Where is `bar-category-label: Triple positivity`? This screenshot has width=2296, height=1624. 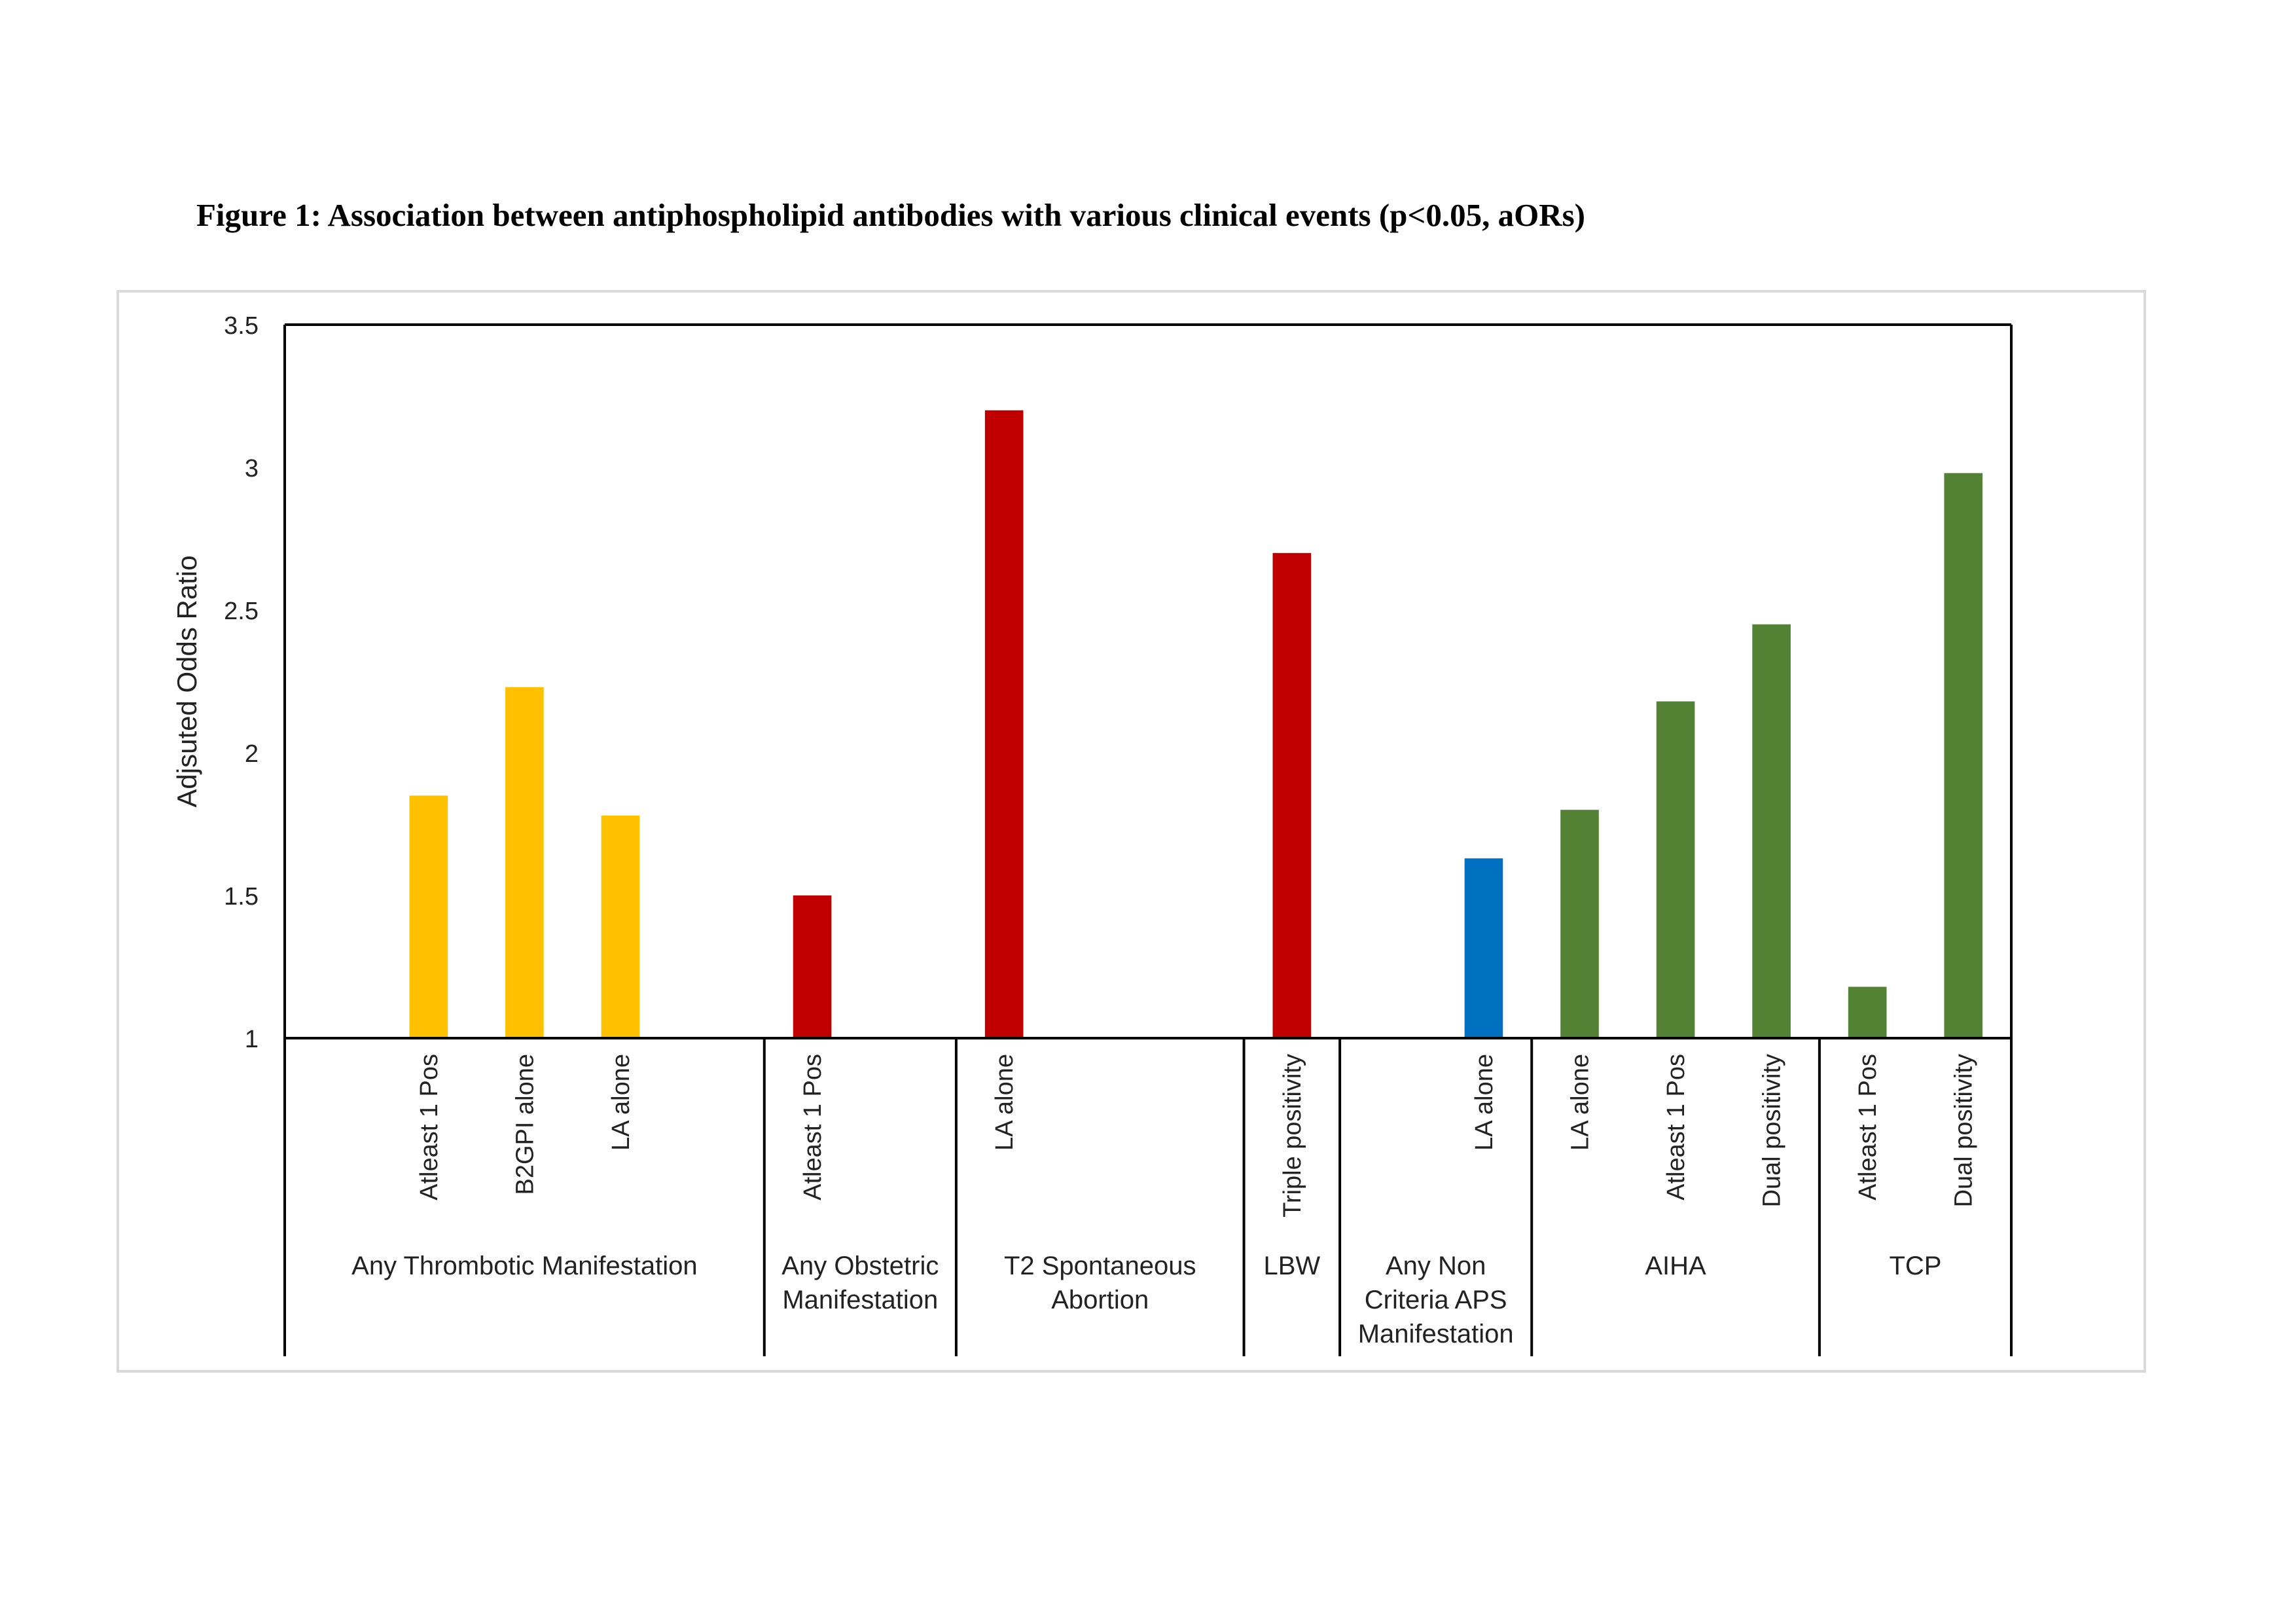 bar-category-label: Triple positivity is located at coordinates (1292, 1136).